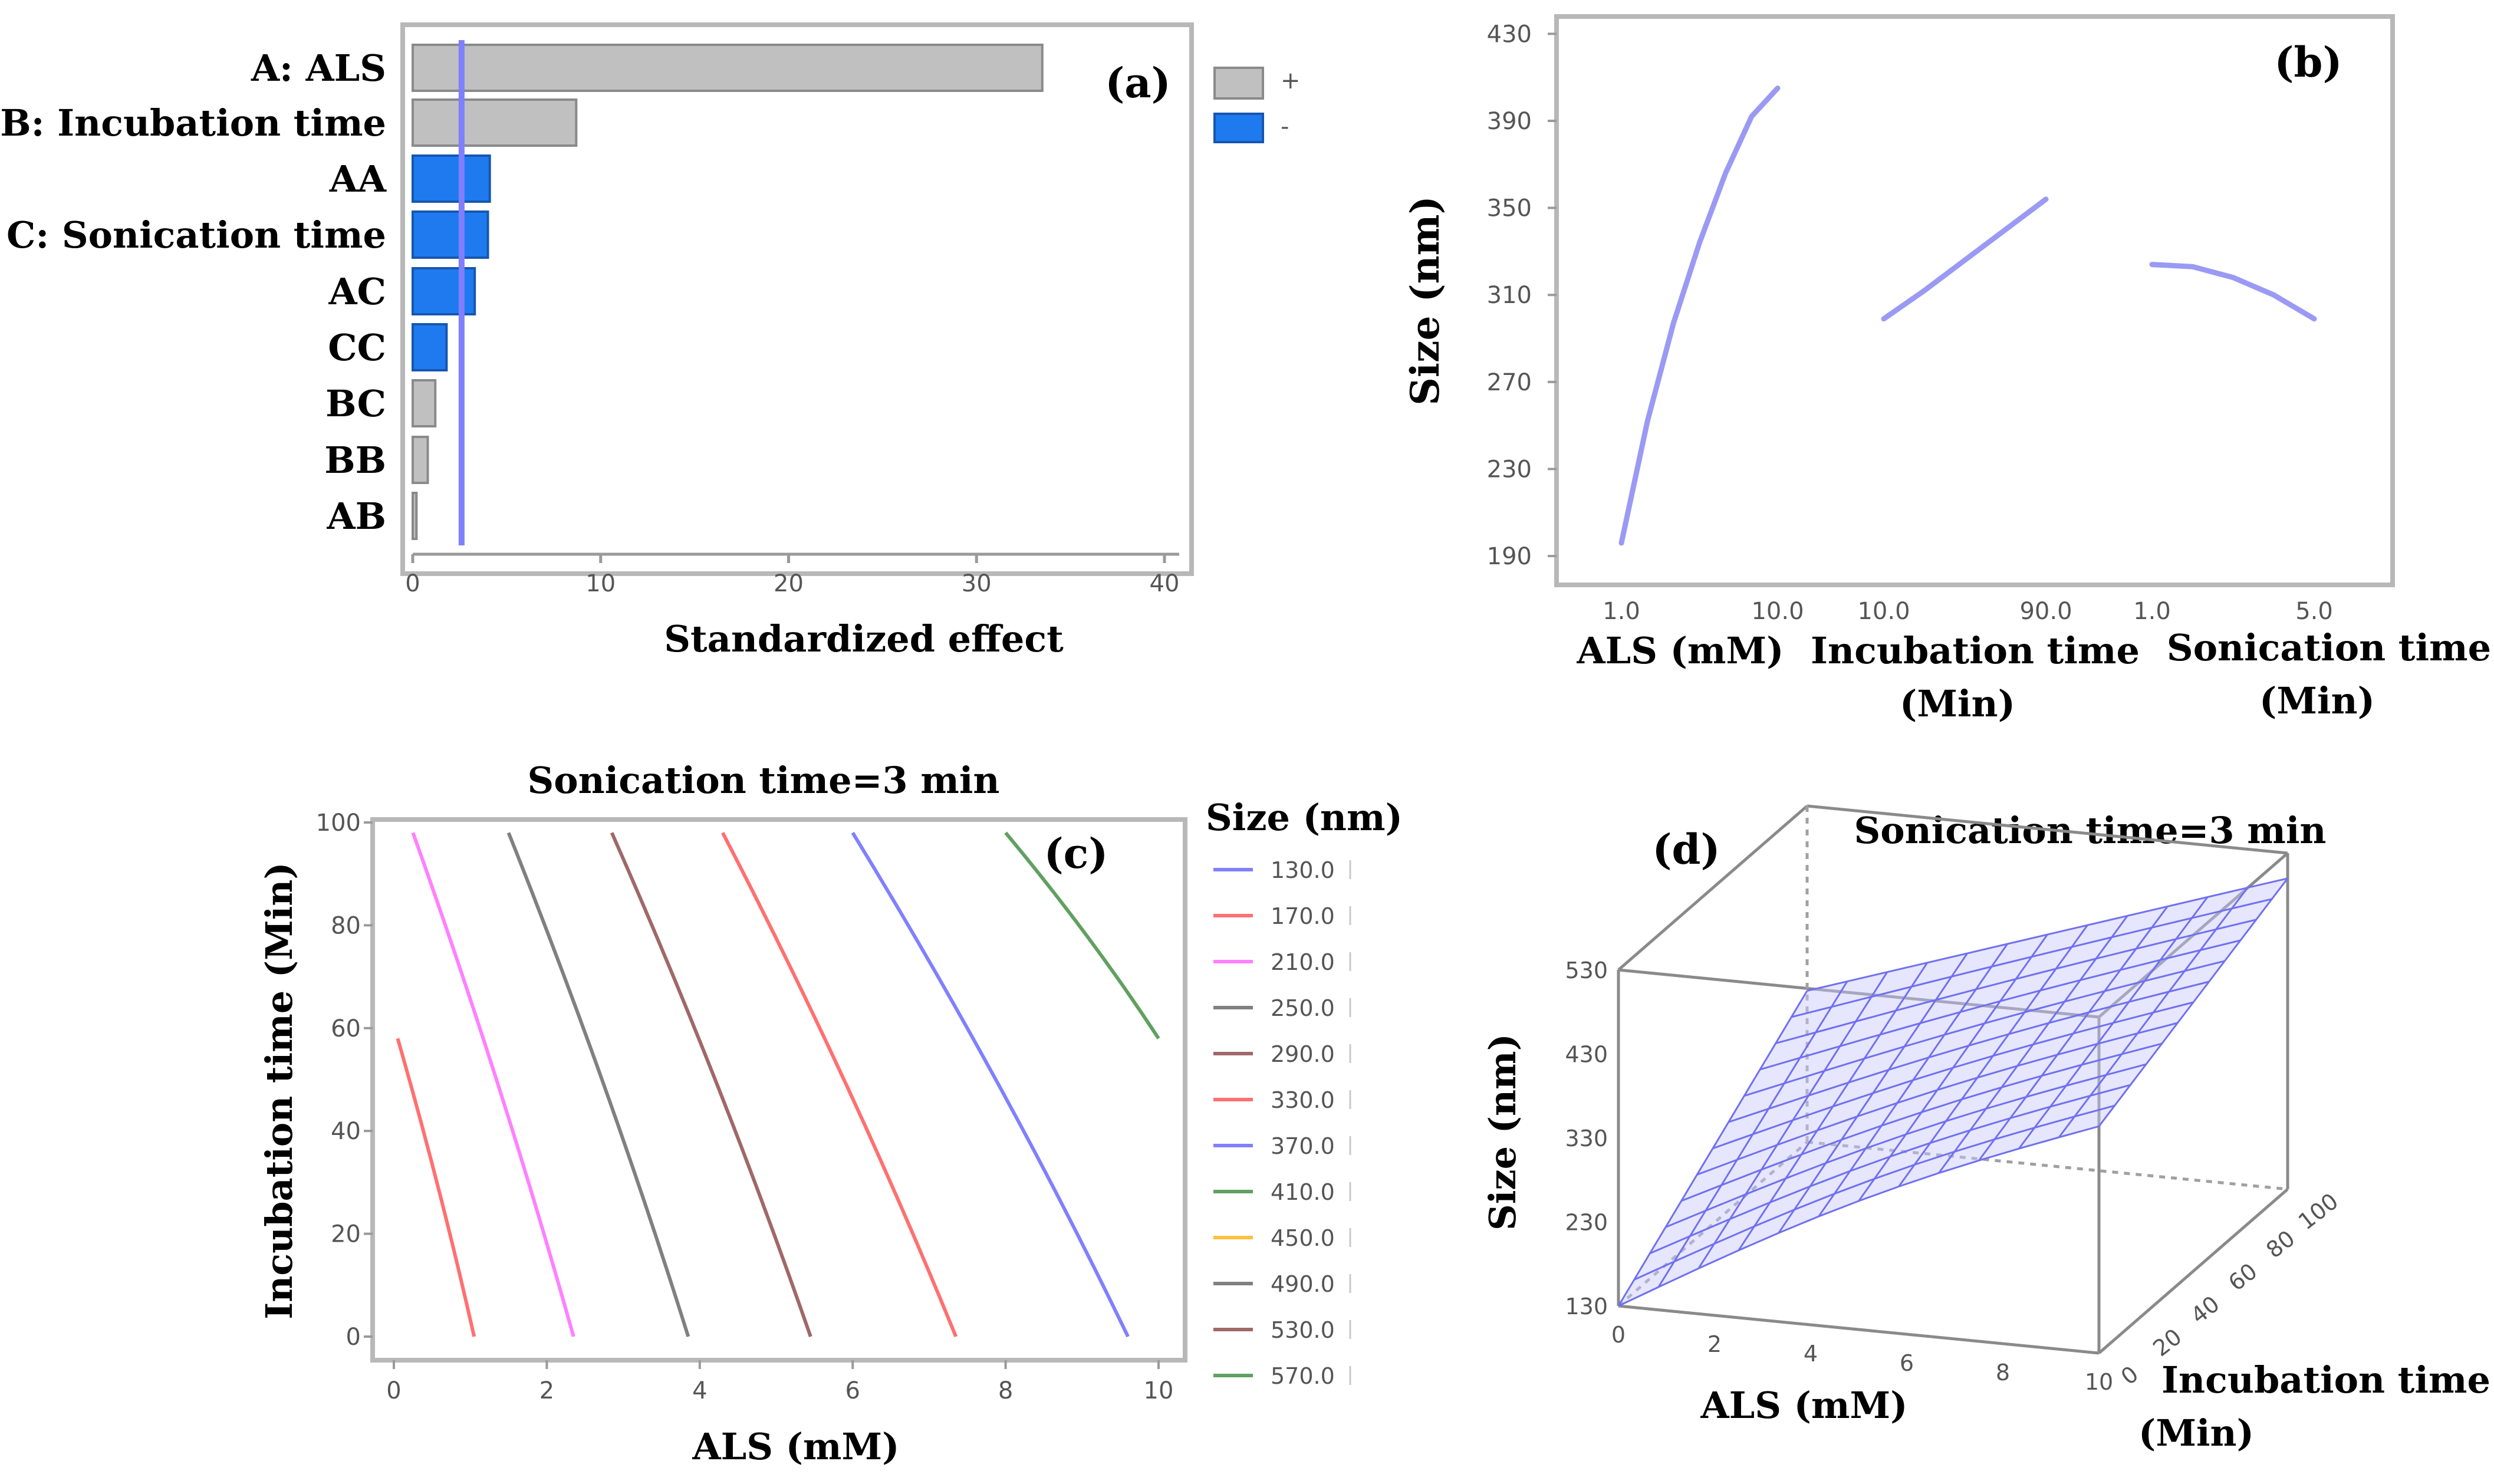 This screenshot has height=1484, width=2494. What do you see at coordinates (2045, 611) in the screenshot?
I see `panel-b-tick-inc-high: 90.0` at bounding box center [2045, 611].